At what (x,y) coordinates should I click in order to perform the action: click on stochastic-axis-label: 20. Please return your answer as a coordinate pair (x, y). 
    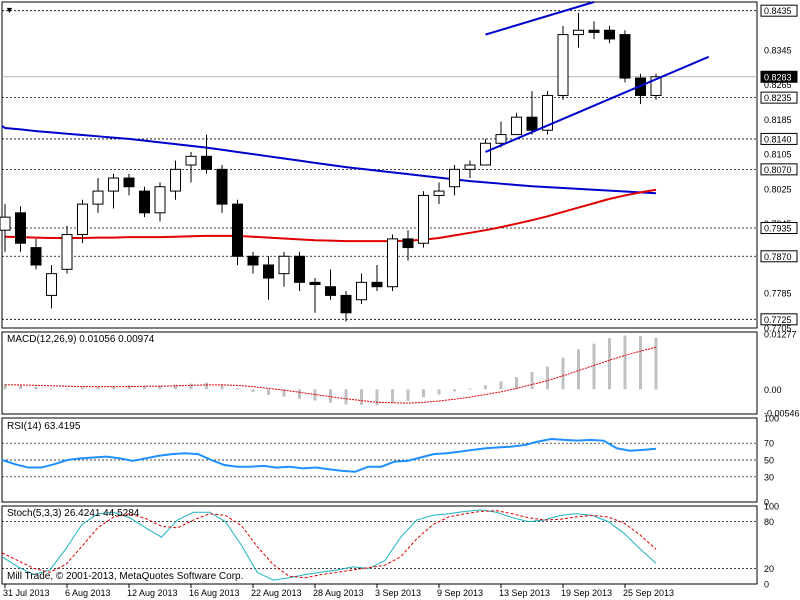
    Looking at the image, I should click on (769, 569).